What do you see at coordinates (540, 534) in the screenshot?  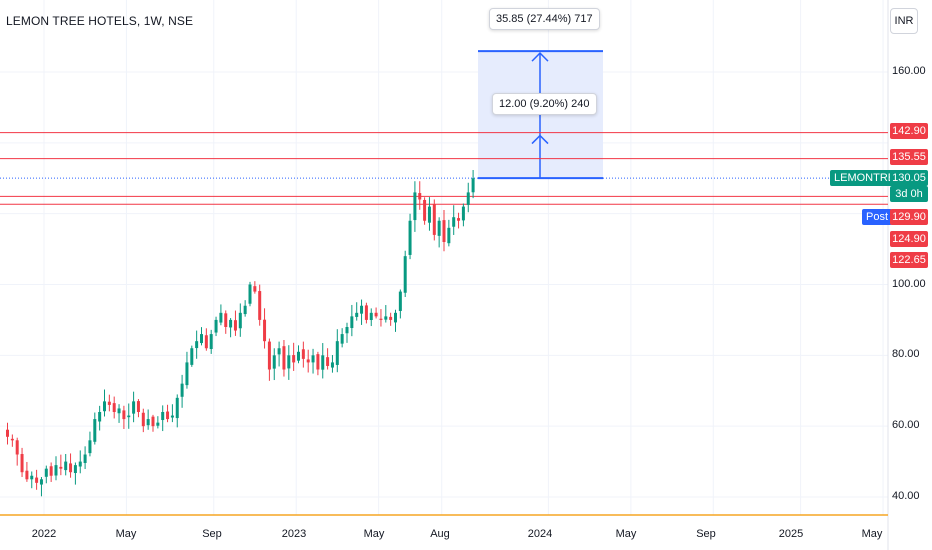 I see `time-tick: 2024` at bounding box center [540, 534].